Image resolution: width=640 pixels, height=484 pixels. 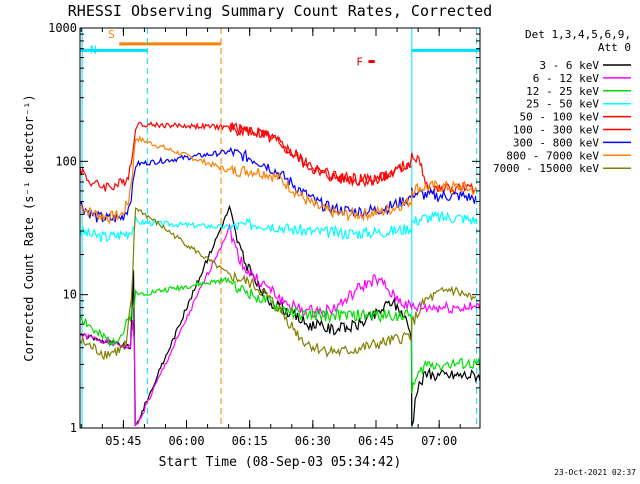 What do you see at coordinates (439, 441) in the screenshot?
I see `x-tick-label-5: 07:00` at bounding box center [439, 441].